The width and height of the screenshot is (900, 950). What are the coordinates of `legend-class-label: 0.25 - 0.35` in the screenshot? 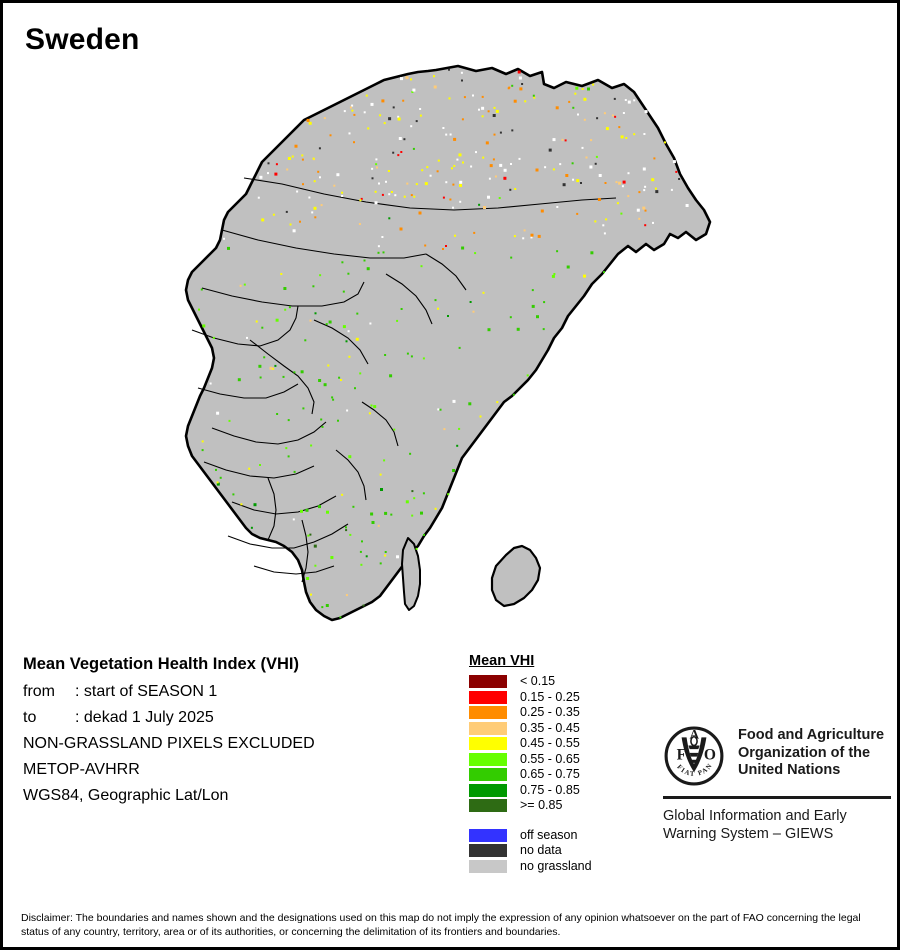 It's located at (550, 712).